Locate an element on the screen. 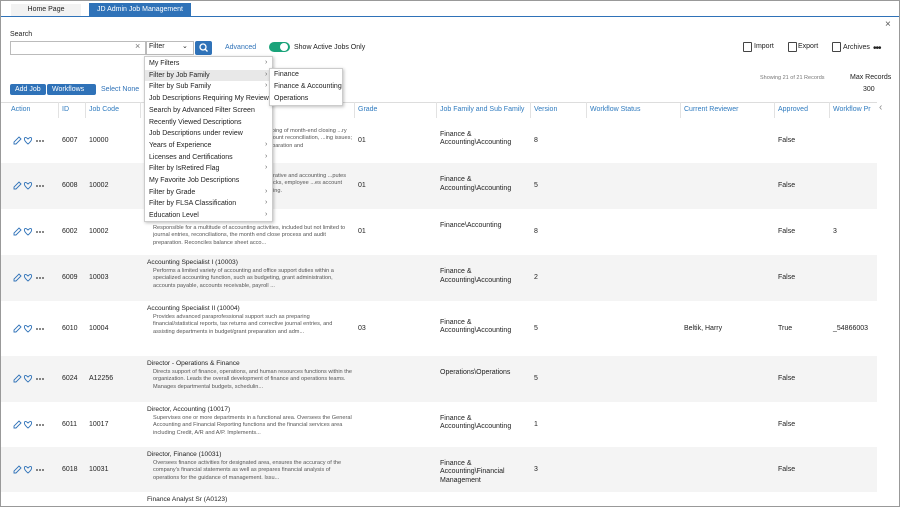 Image resolution: width=900 pixels, height=507 pixels. search-label: Search is located at coordinates (21, 34).